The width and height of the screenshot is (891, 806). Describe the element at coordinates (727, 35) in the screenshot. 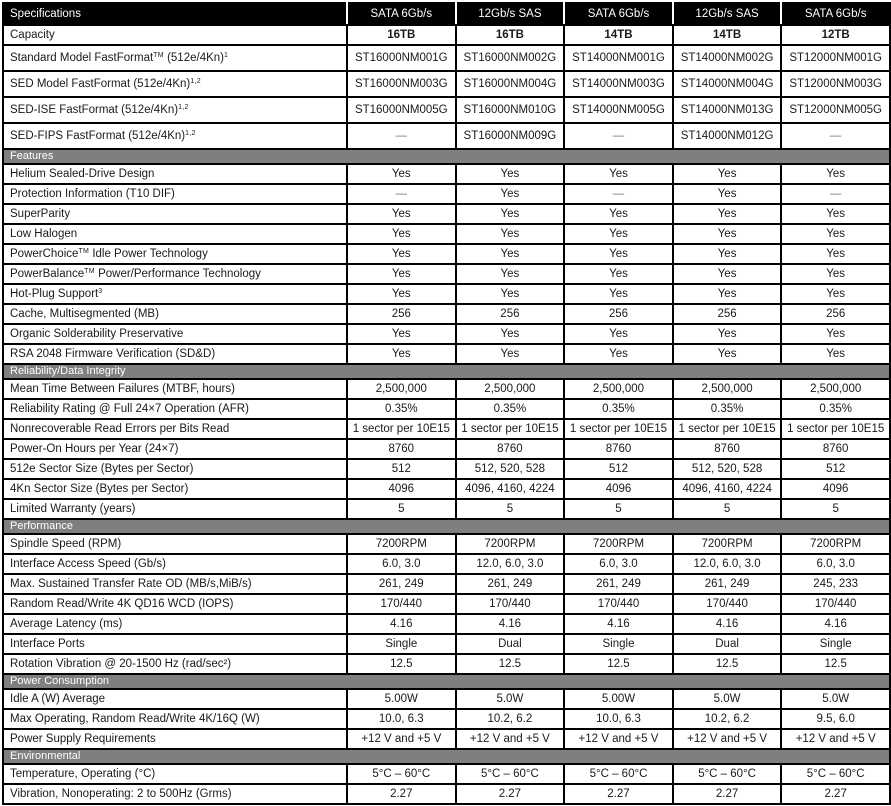

I see `spec-value: 14TB` at that location.